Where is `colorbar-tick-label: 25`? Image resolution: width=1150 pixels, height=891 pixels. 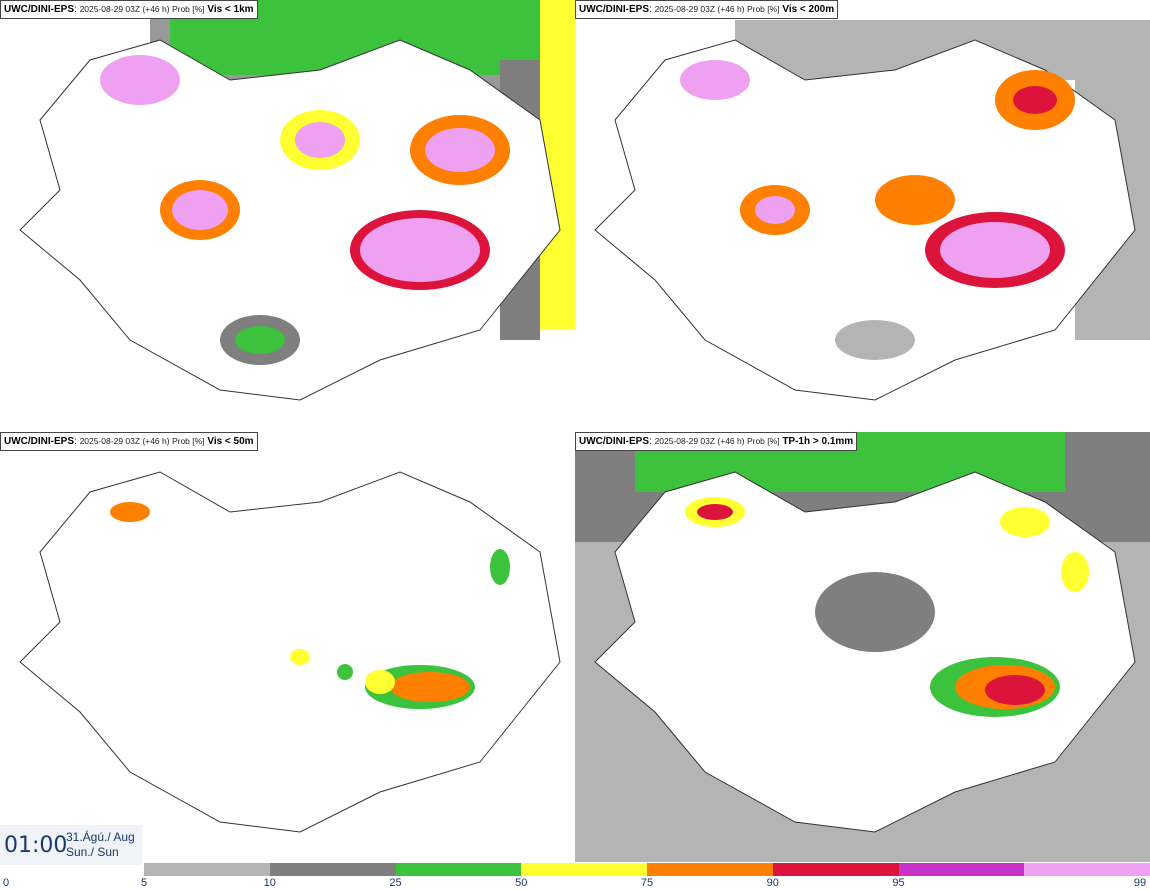
colorbar-tick-label: 25 is located at coordinates (395, 883).